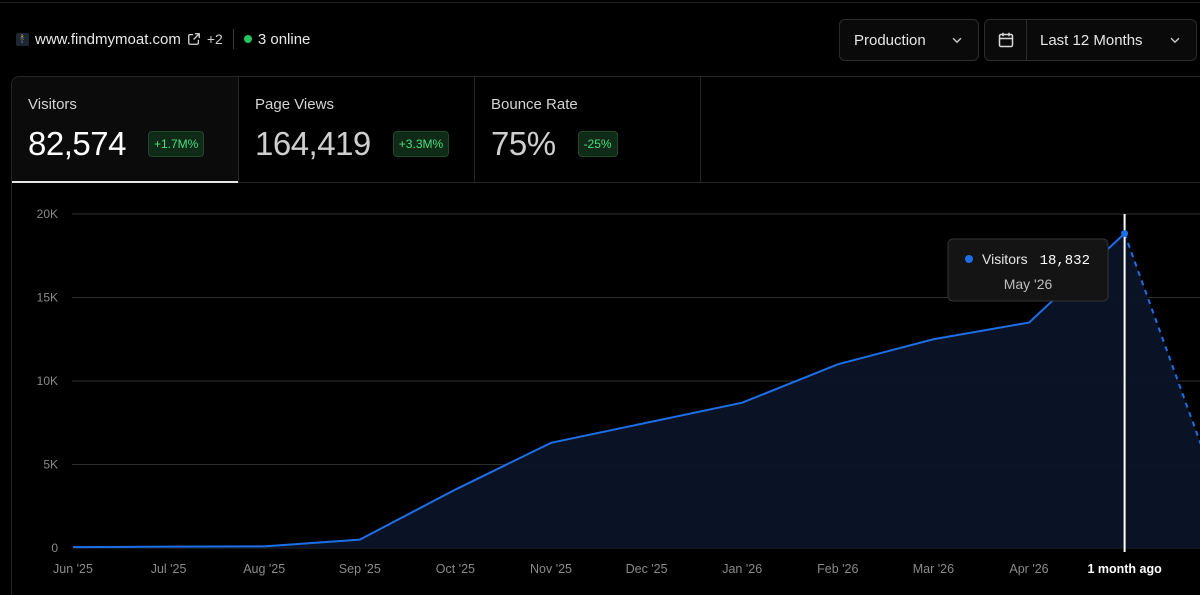 This screenshot has width=1200, height=595. What do you see at coordinates (247, 39) in the screenshot?
I see `online-status-dot-icon` at bounding box center [247, 39].